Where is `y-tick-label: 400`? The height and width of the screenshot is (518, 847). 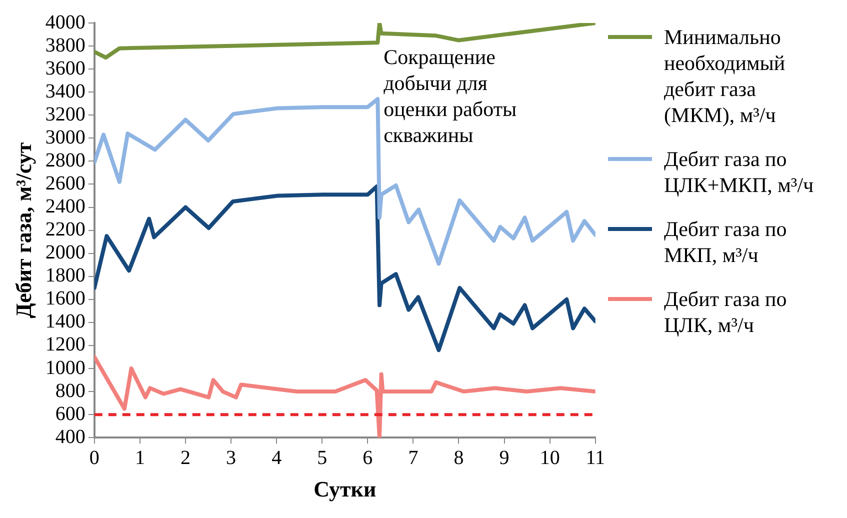 y-tick-label: 400 is located at coordinates (70, 437).